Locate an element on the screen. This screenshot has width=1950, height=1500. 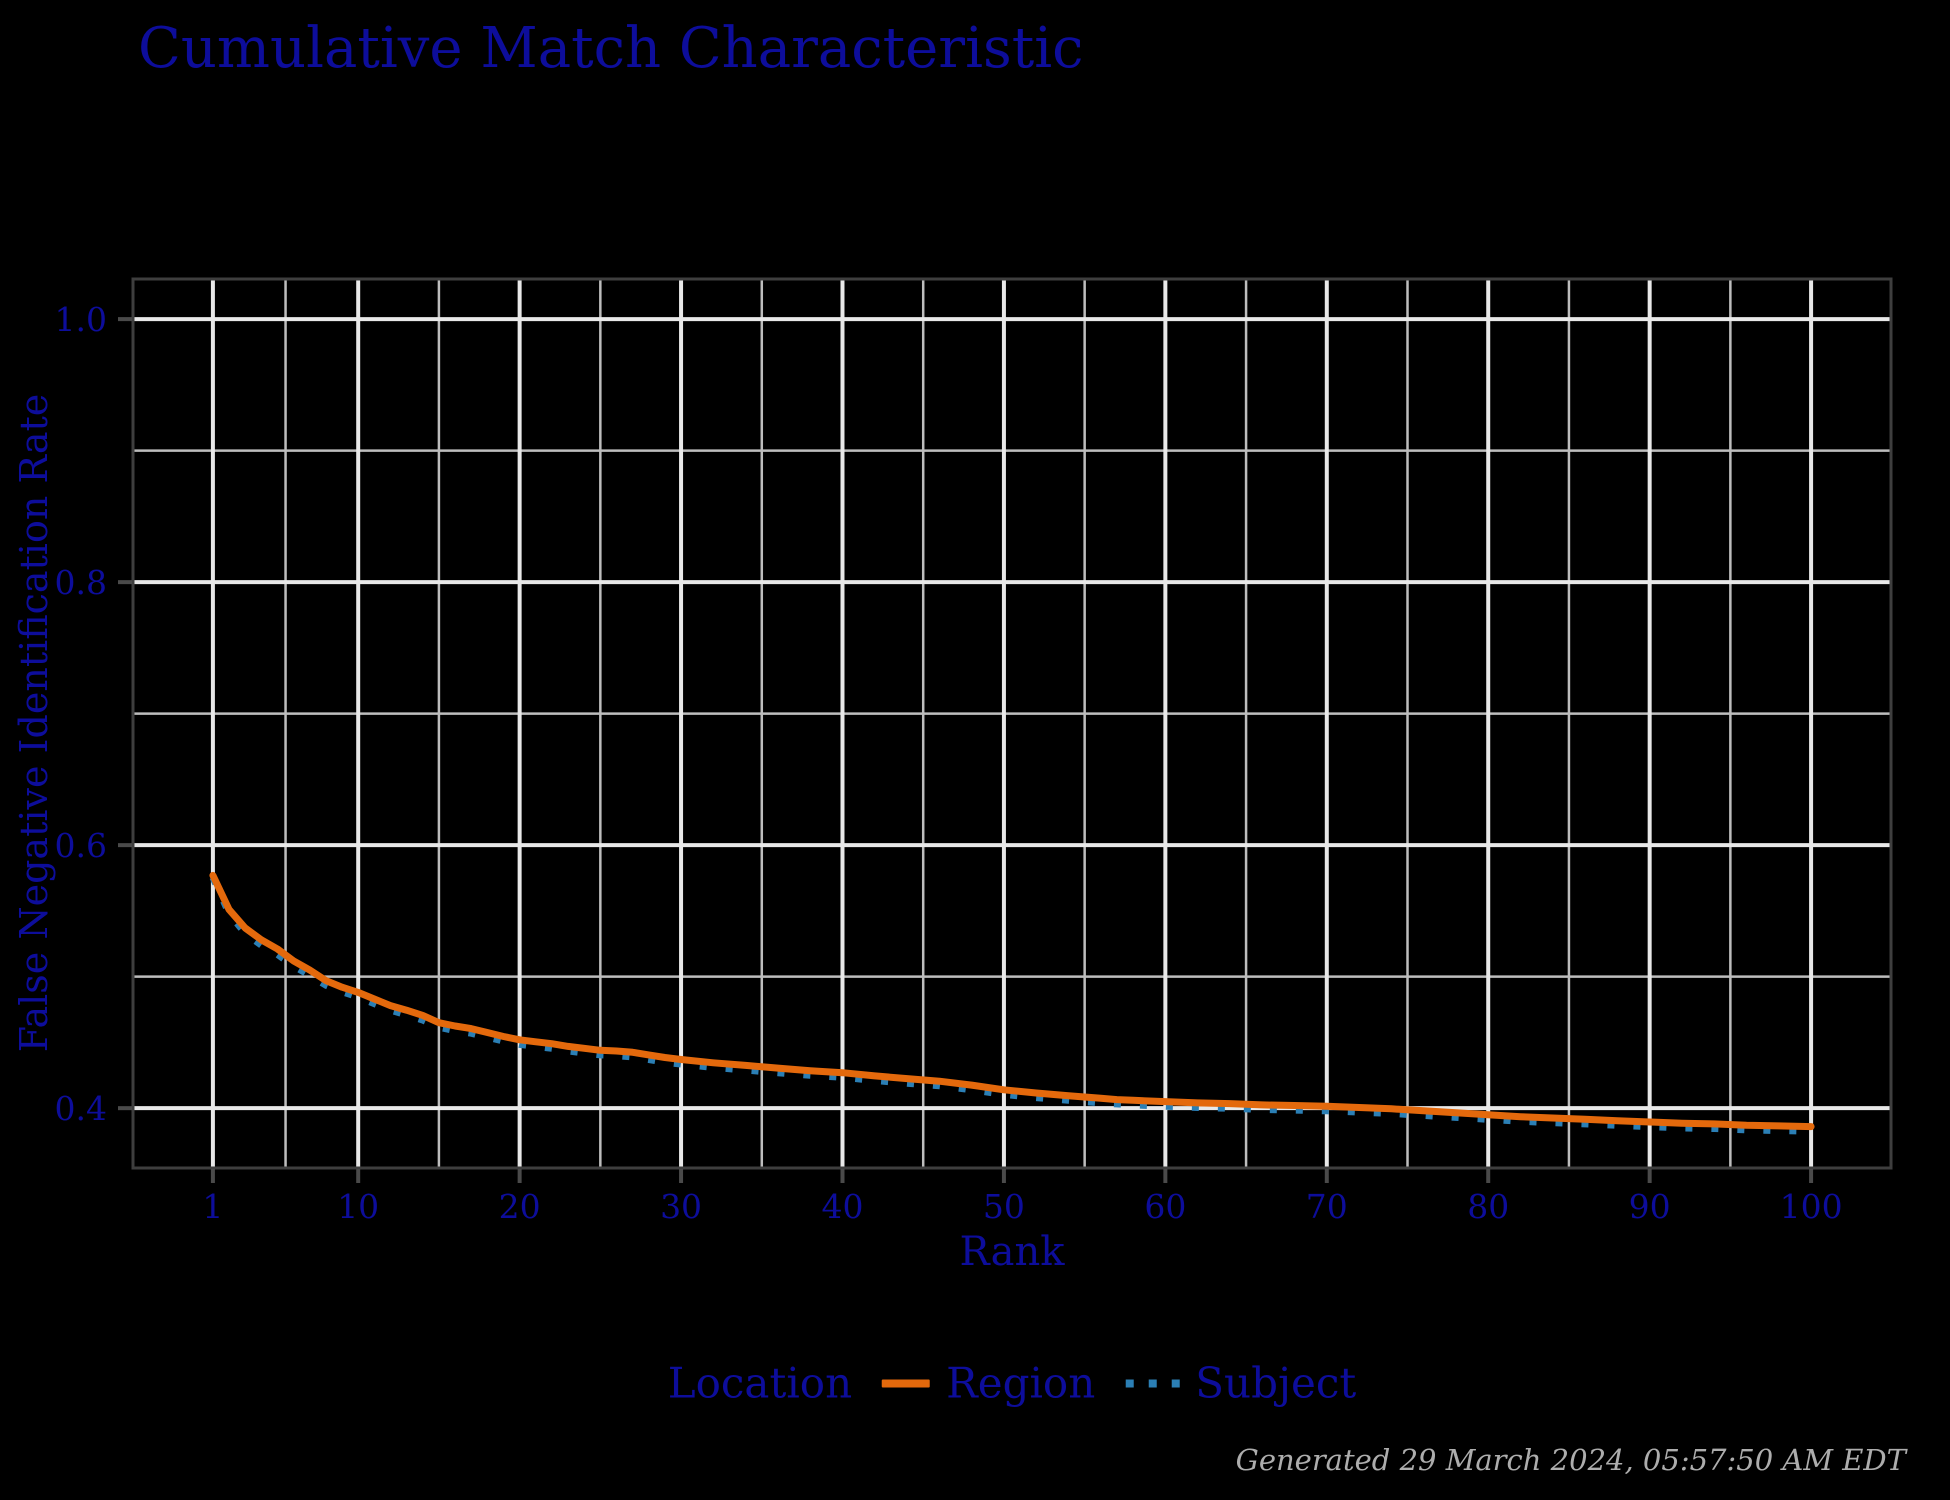
x-tick-label: 30 is located at coordinates (681, 1206).